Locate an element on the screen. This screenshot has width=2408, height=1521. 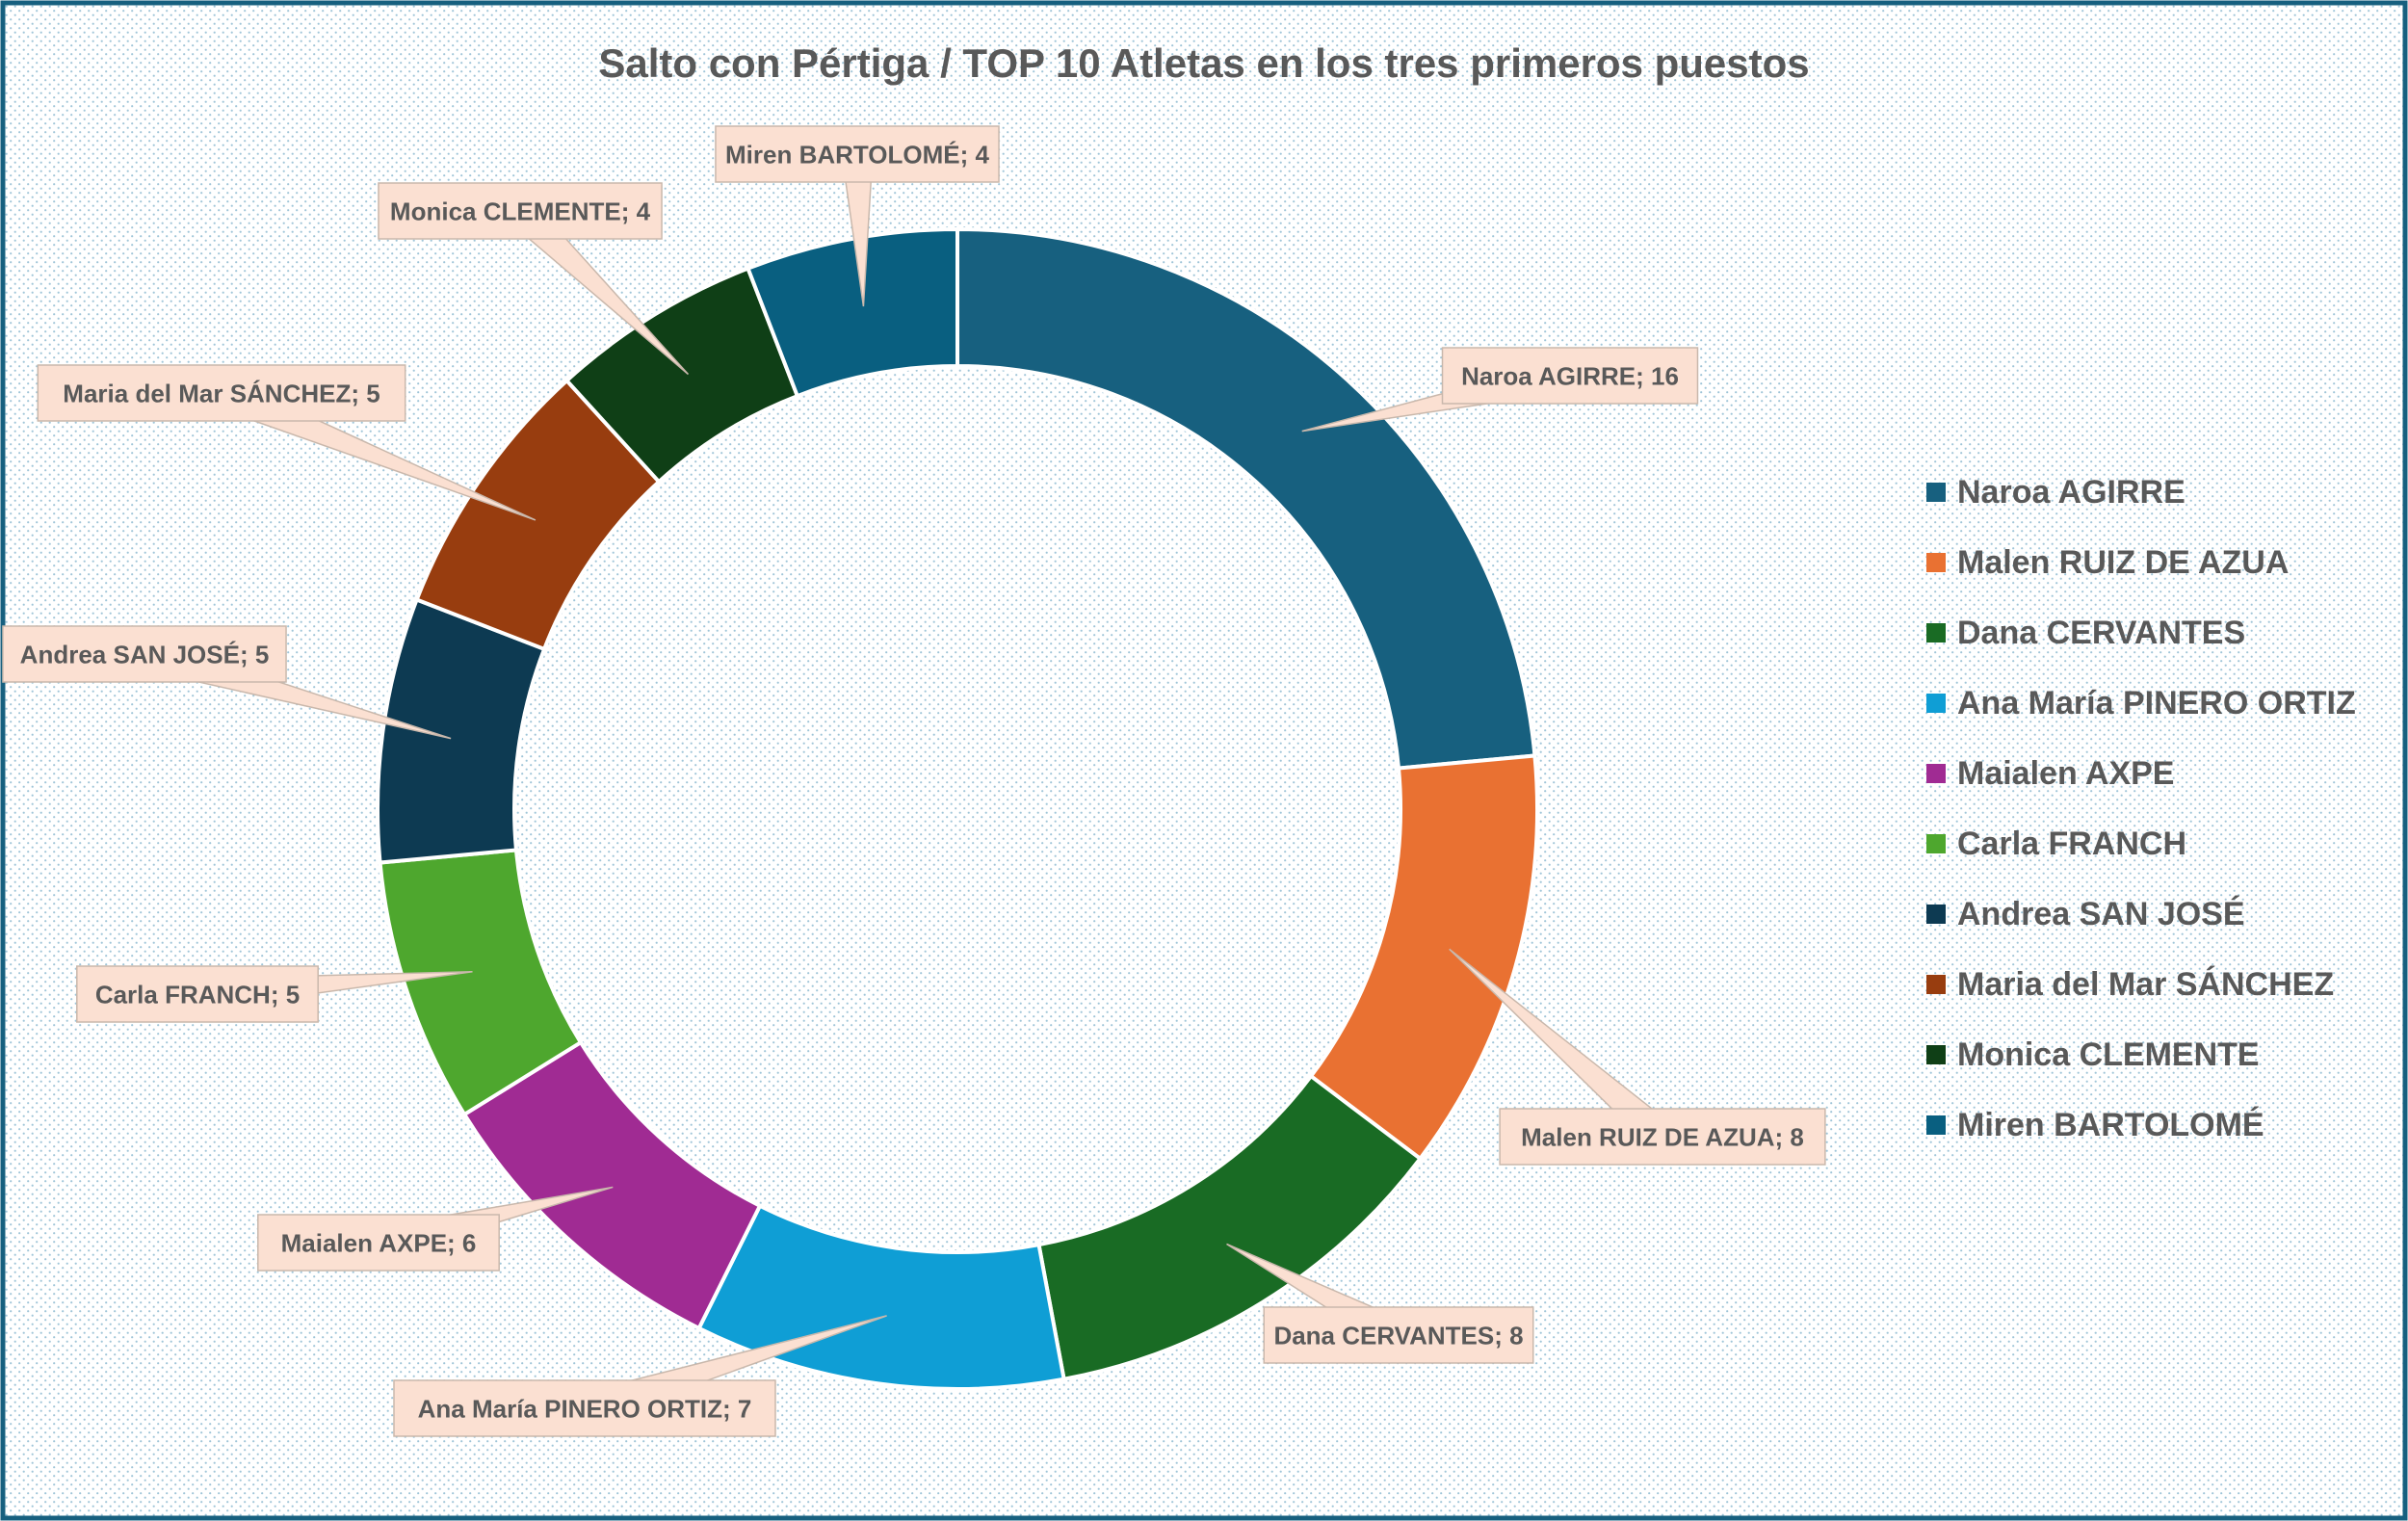
legend-item-ana-maria-pinero-ortiz: Ana María PINERO ORTIZ is located at coordinates (2141, 703).